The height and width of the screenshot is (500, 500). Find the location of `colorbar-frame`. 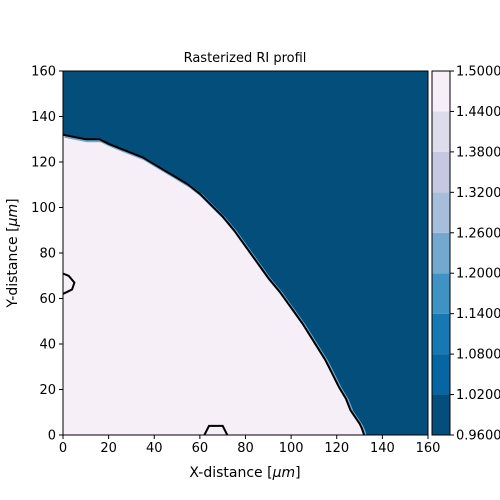

colorbar-frame is located at coordinates (441, 253).